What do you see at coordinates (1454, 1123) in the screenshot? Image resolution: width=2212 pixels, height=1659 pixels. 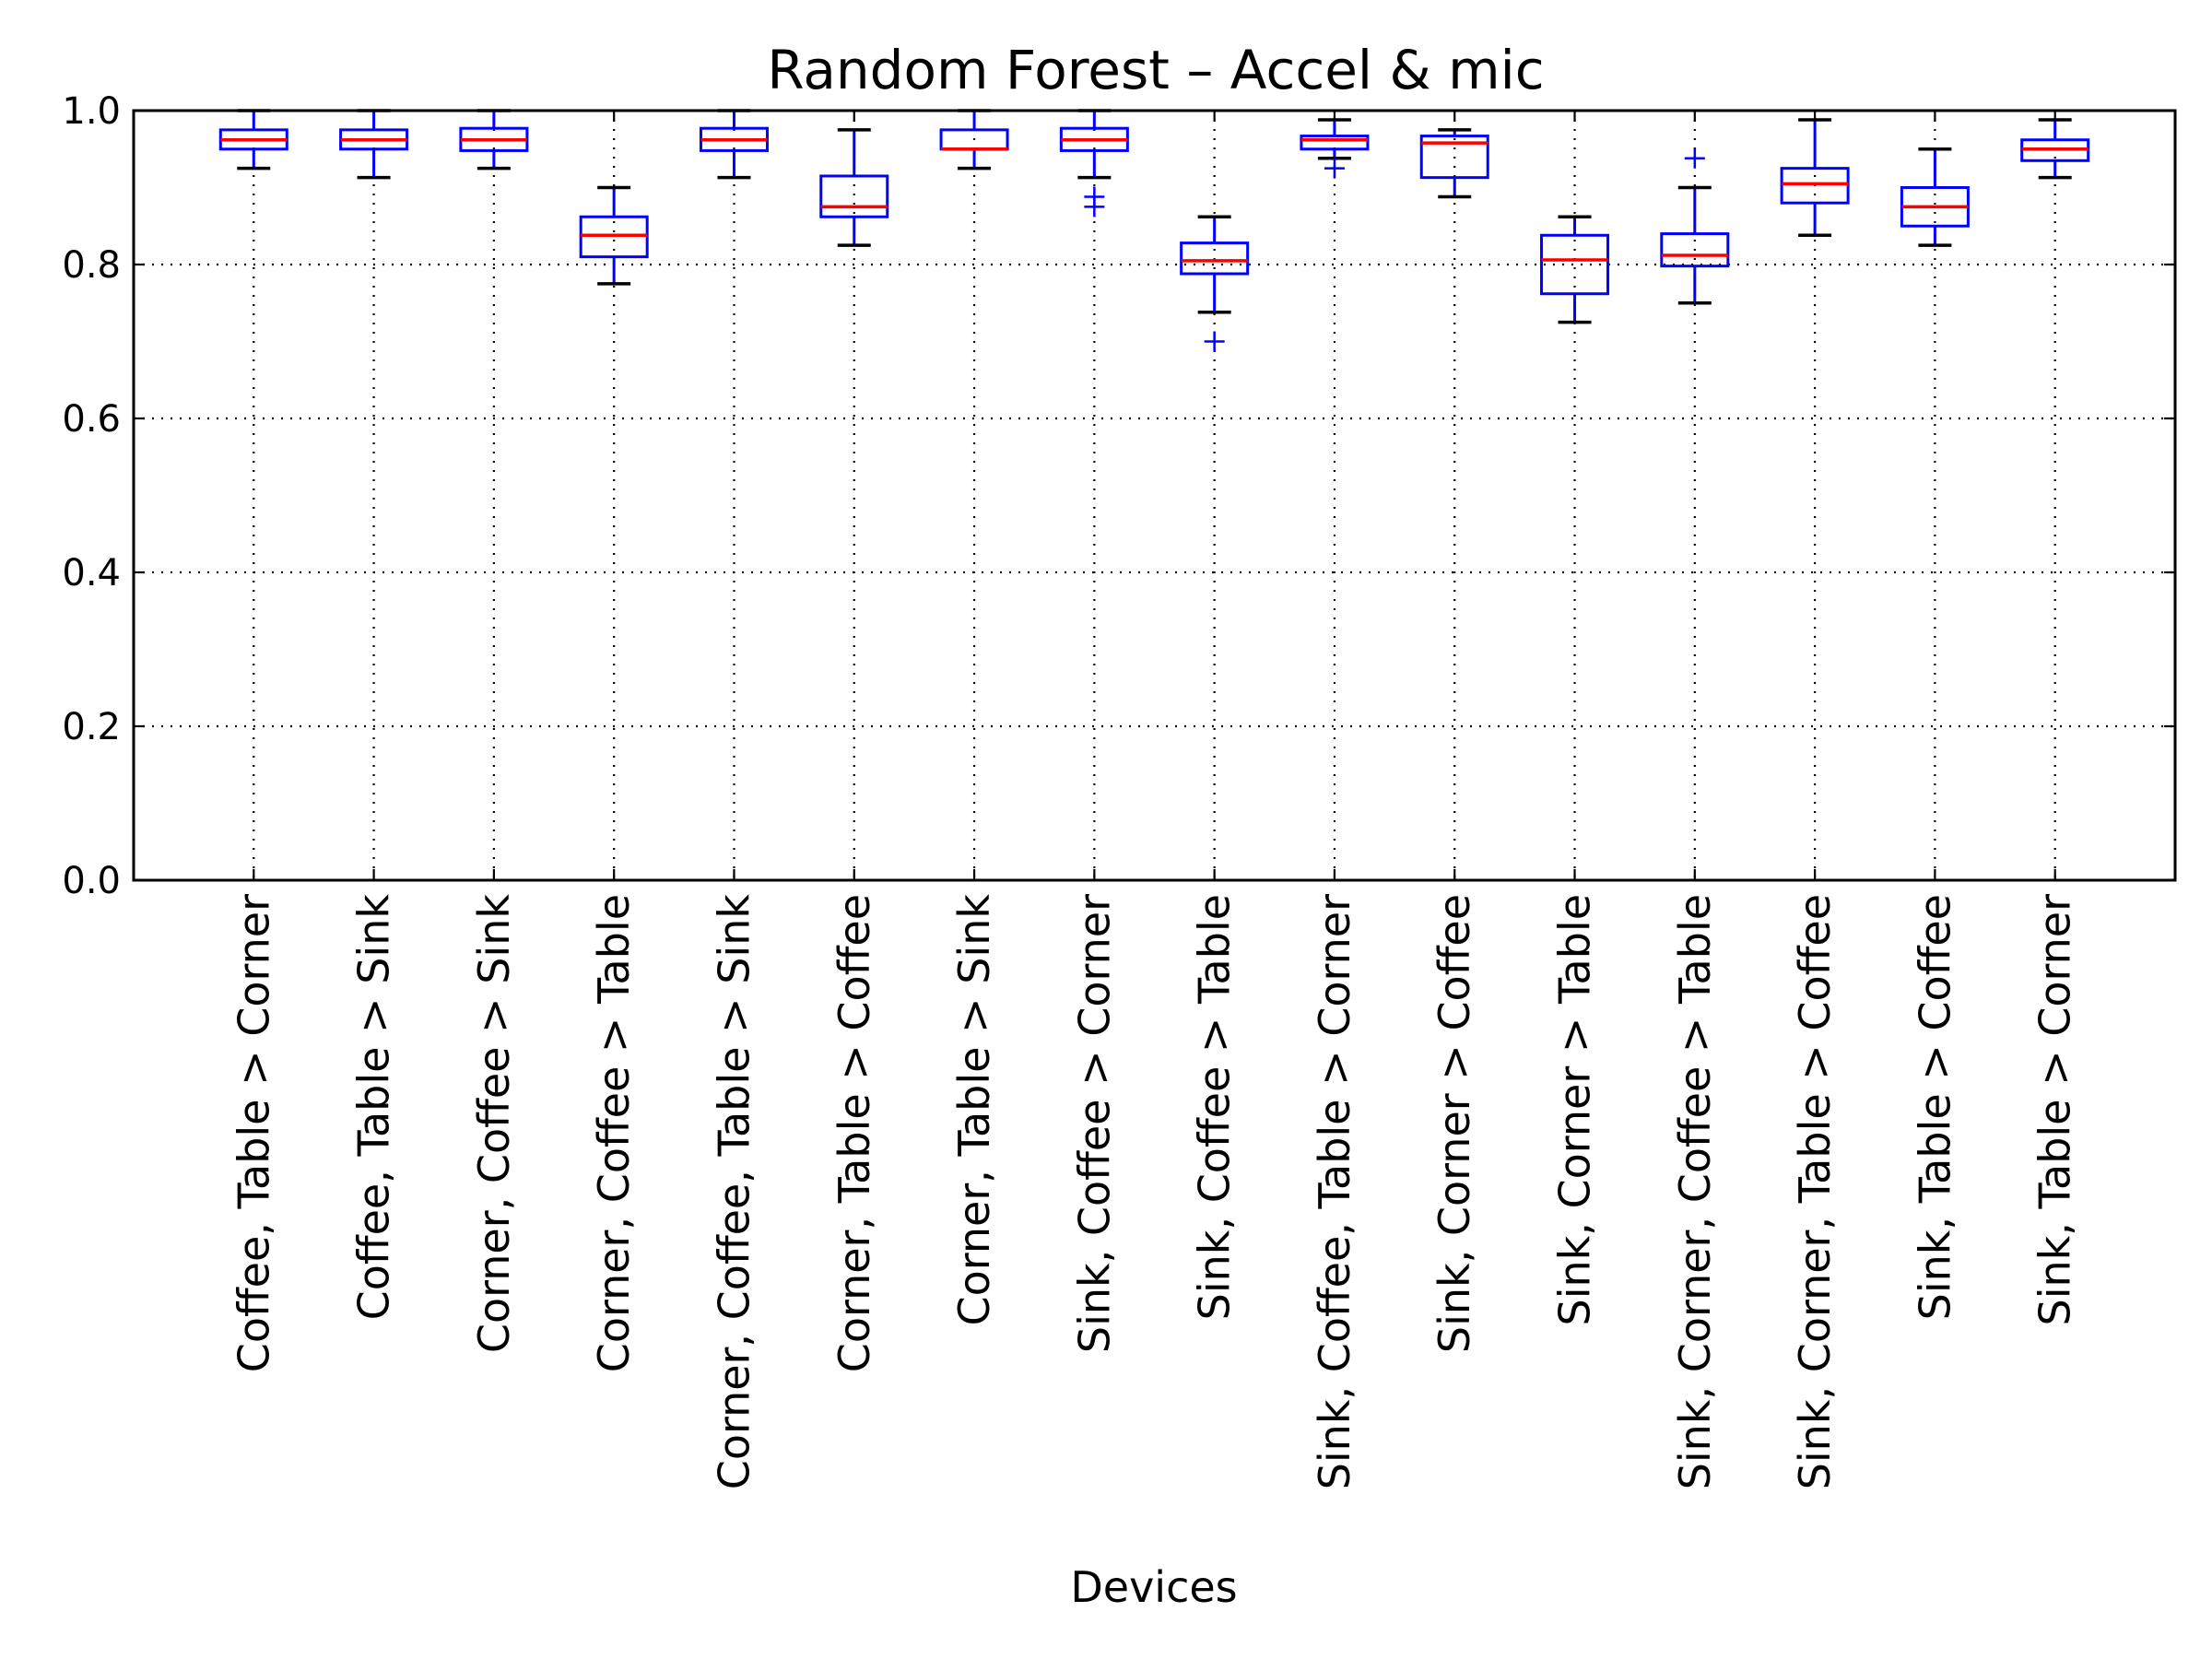 I see `x-tick-label: Sink, Corner > Coffee` at bounding box center [1454, 1123].